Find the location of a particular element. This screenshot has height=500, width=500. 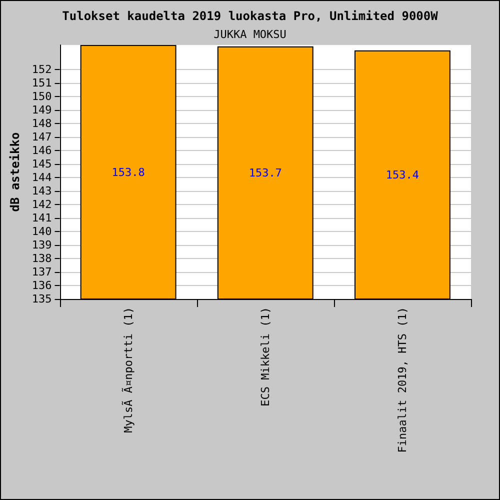

y-tick-label: 150 is located at coordinates (42, 96).